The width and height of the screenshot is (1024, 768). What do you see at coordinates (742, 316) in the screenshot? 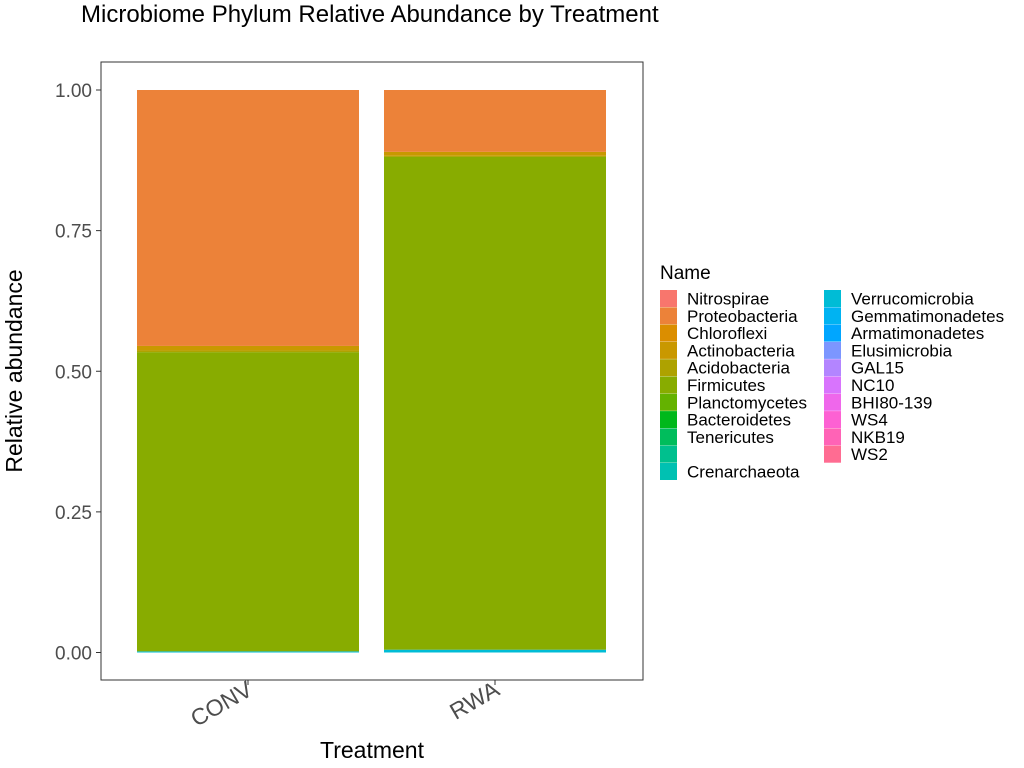
I see `legend-label: Proteobacteria` at bounding box center [742, 316].